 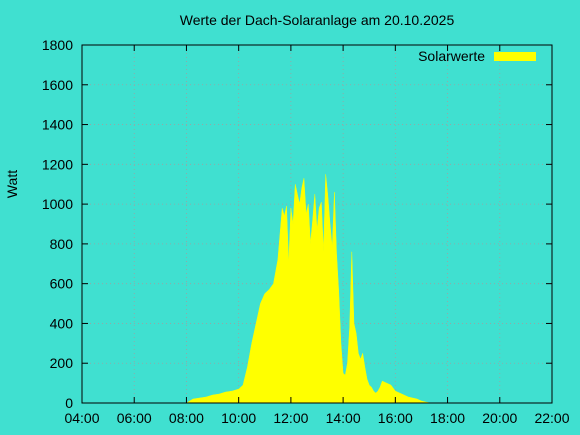 I want to click on legend-swatch-solarwerte, so click(x=515, y=56).